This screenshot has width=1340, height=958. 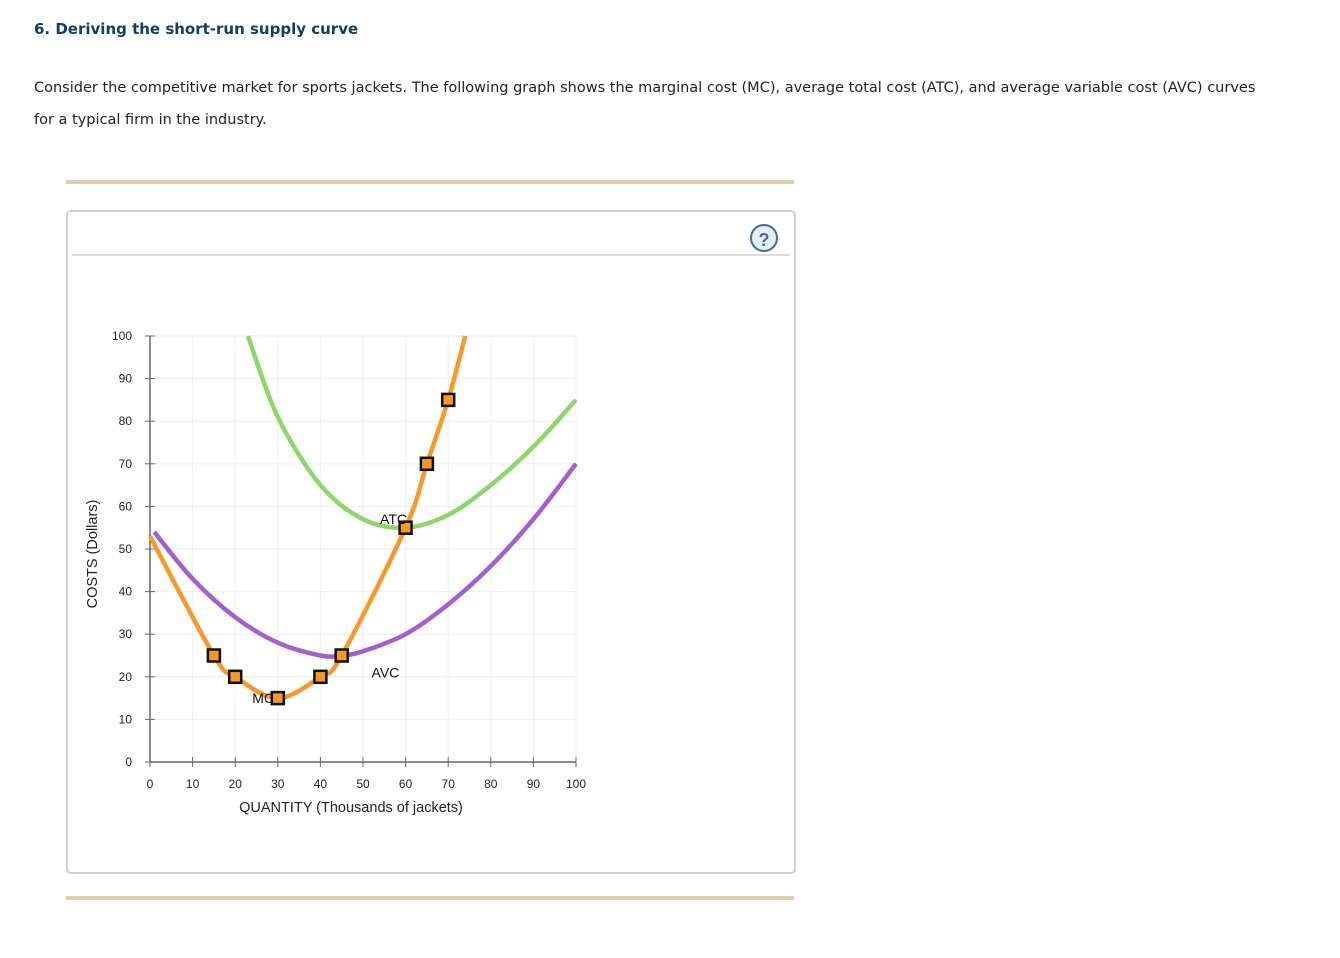 What do you see at coordinates (430, 898) in the screenshot?
I see `bottom-divider` at bounding box center [430, 898].